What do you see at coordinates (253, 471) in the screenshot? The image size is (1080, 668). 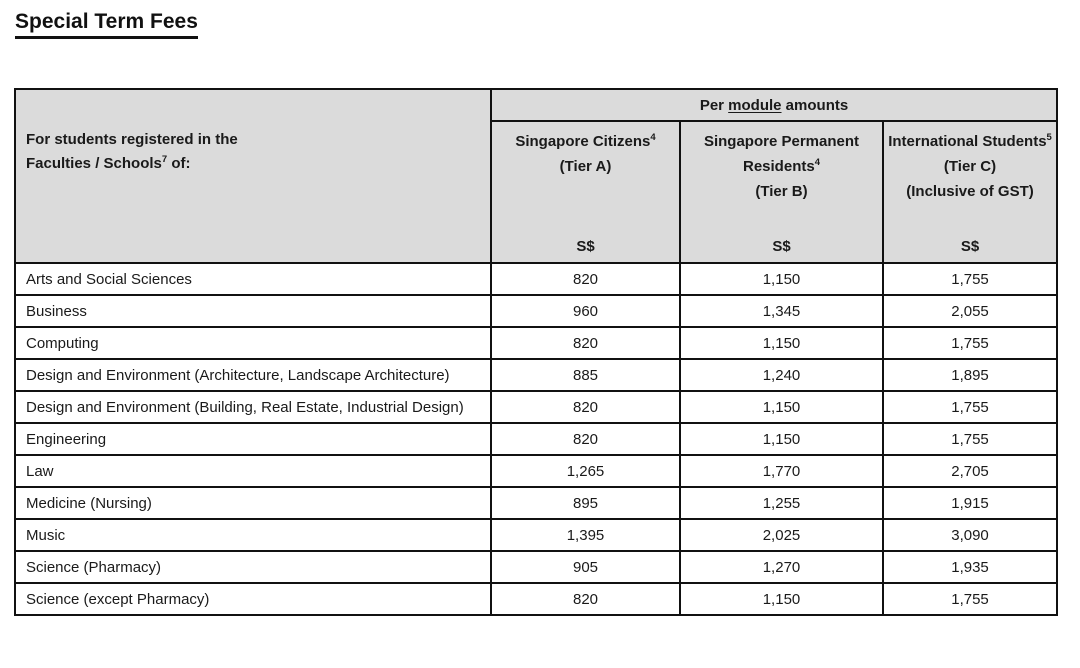 I see `faculty-cell: Law` at bounding box center [253, 471].